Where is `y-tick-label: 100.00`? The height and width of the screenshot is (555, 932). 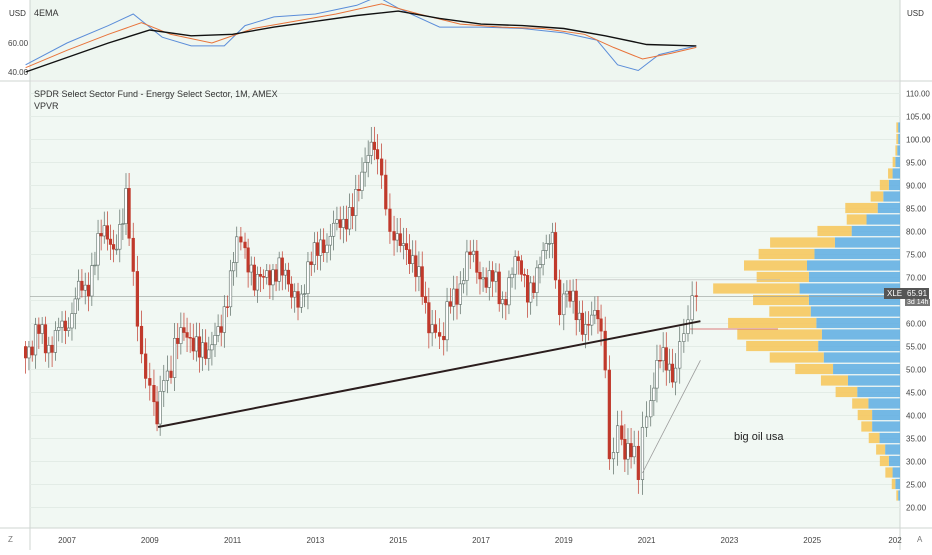
y-tick-label: 100.00 is located at coordinates (918, 140).